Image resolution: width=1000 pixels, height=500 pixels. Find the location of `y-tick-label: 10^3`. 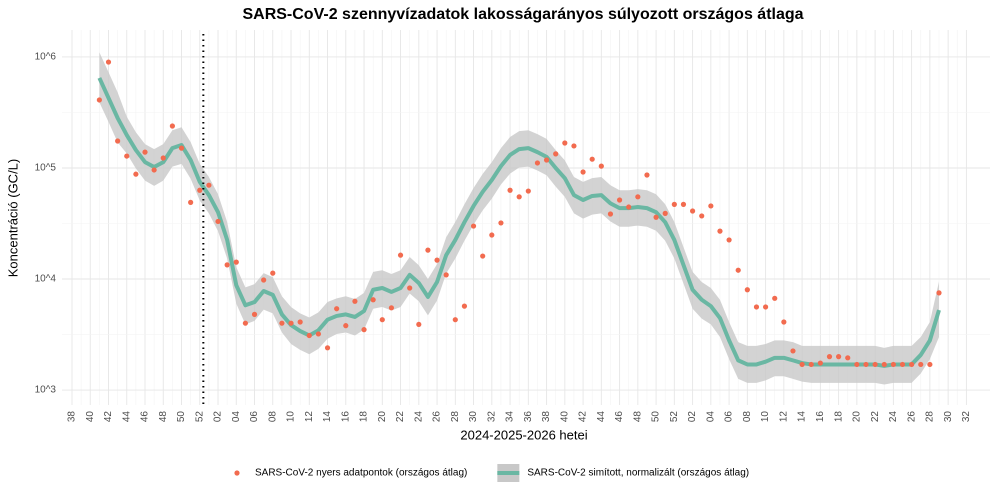

y-tick-label: 10^3 is located at coordinates (46, 390).